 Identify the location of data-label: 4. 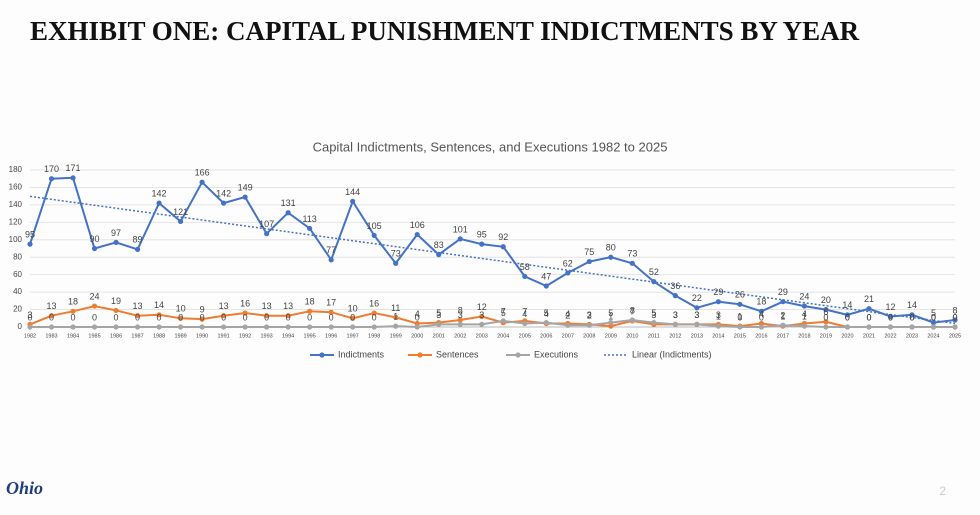
(417, 314).